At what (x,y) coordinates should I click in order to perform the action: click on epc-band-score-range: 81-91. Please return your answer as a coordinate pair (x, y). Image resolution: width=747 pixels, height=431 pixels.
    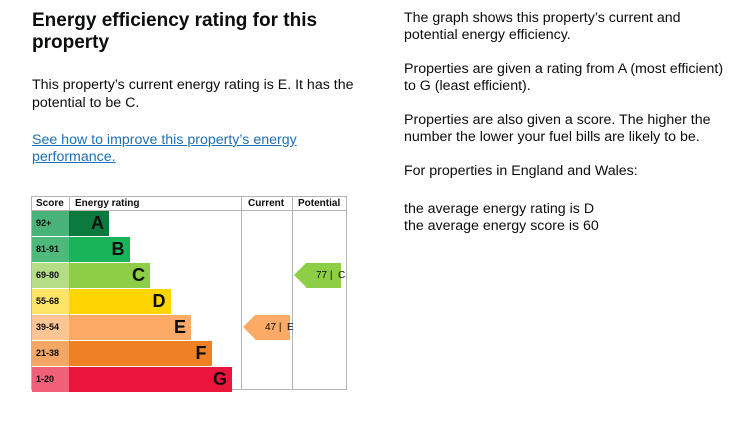
    Looking at the image, I should click on (50, 249).